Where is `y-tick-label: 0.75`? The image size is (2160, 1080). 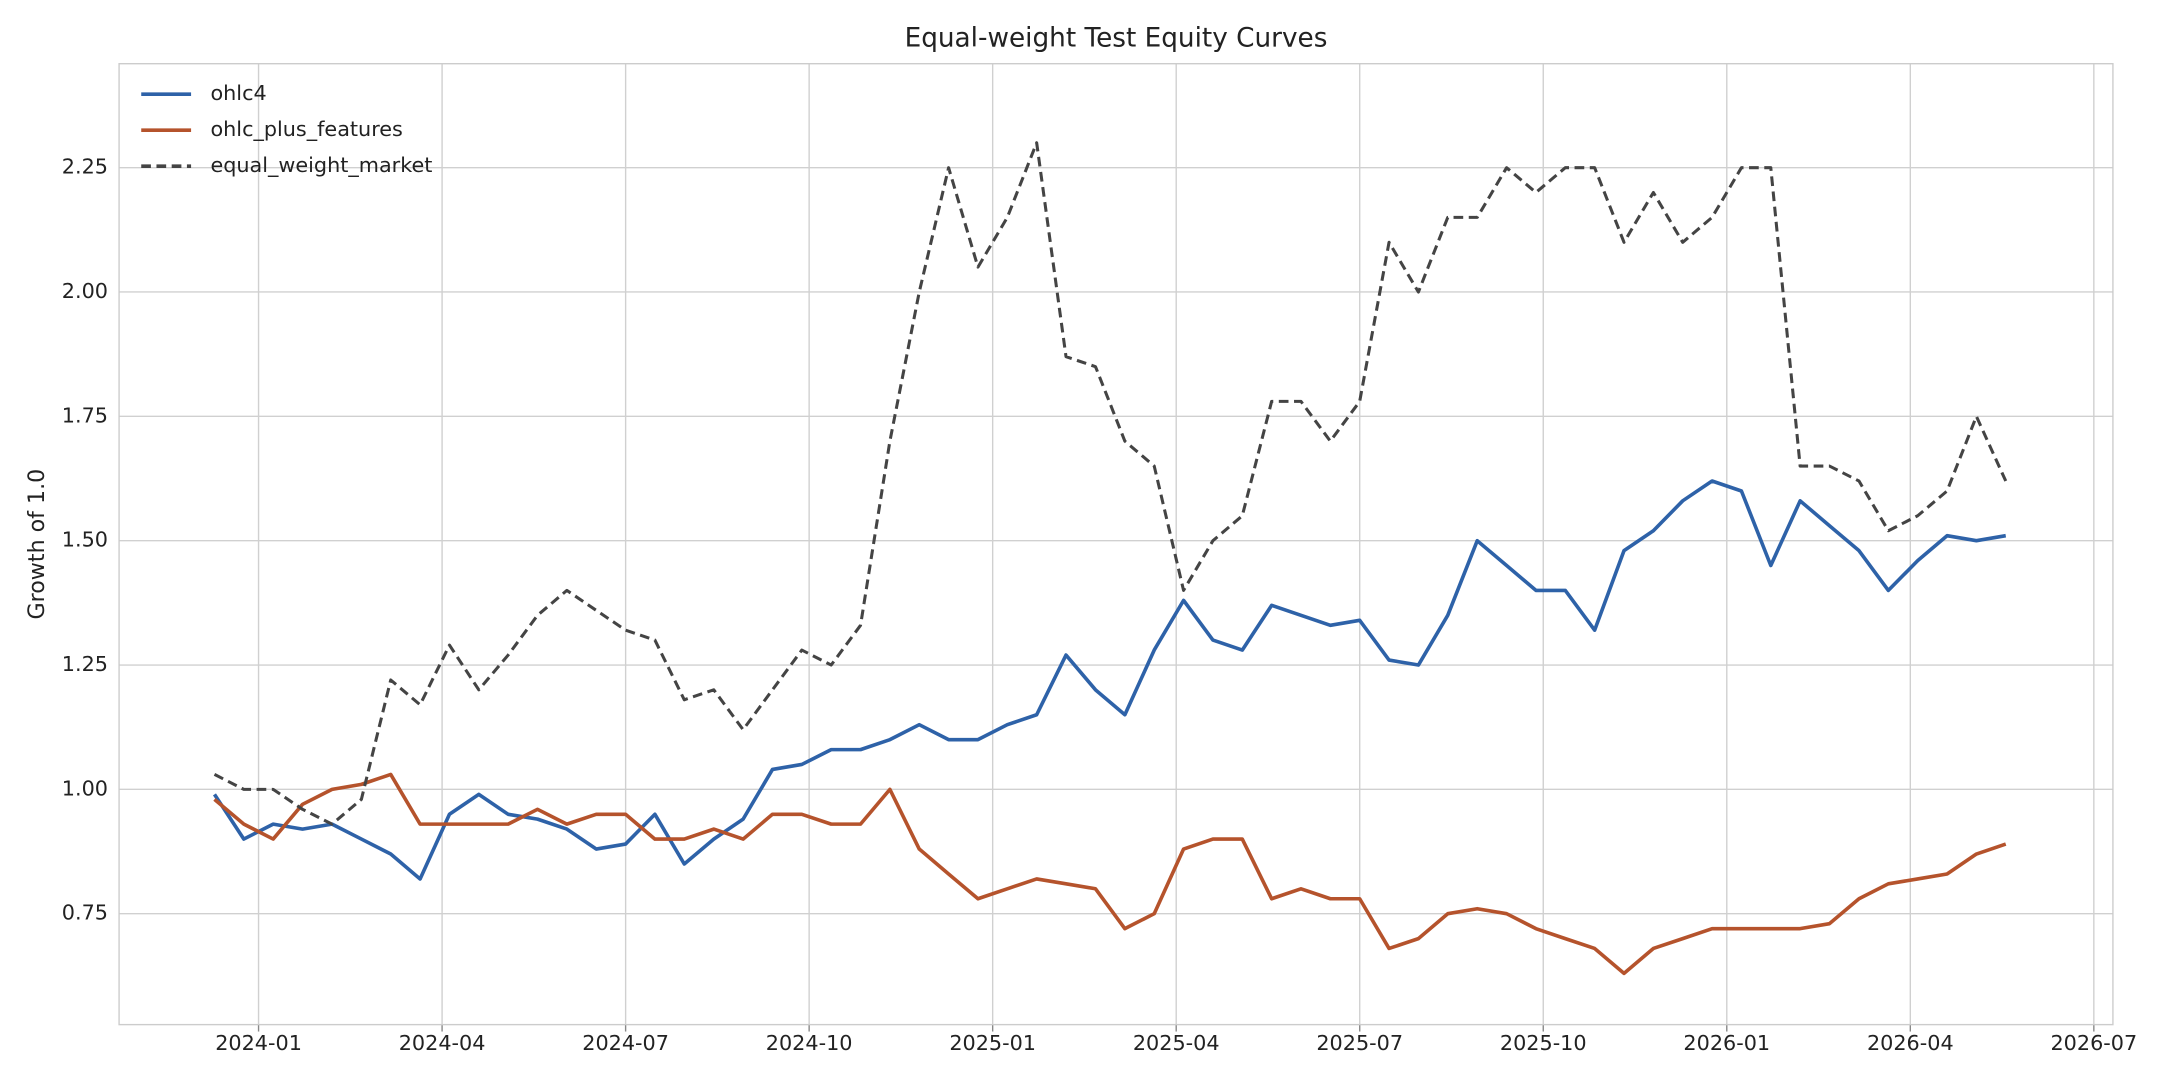
y-tick-label: 0.75 is located at coordinates (85, 913).